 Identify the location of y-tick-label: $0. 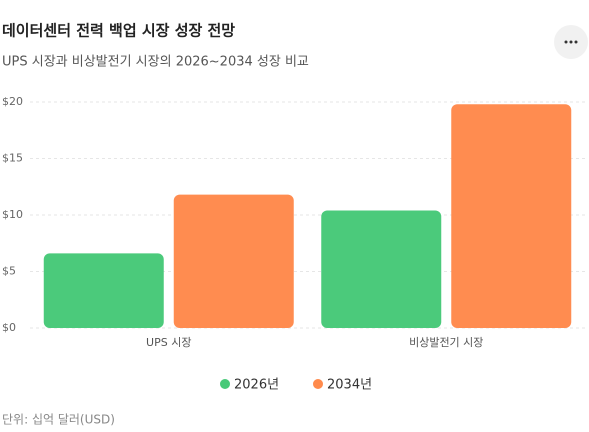
(9, 327).